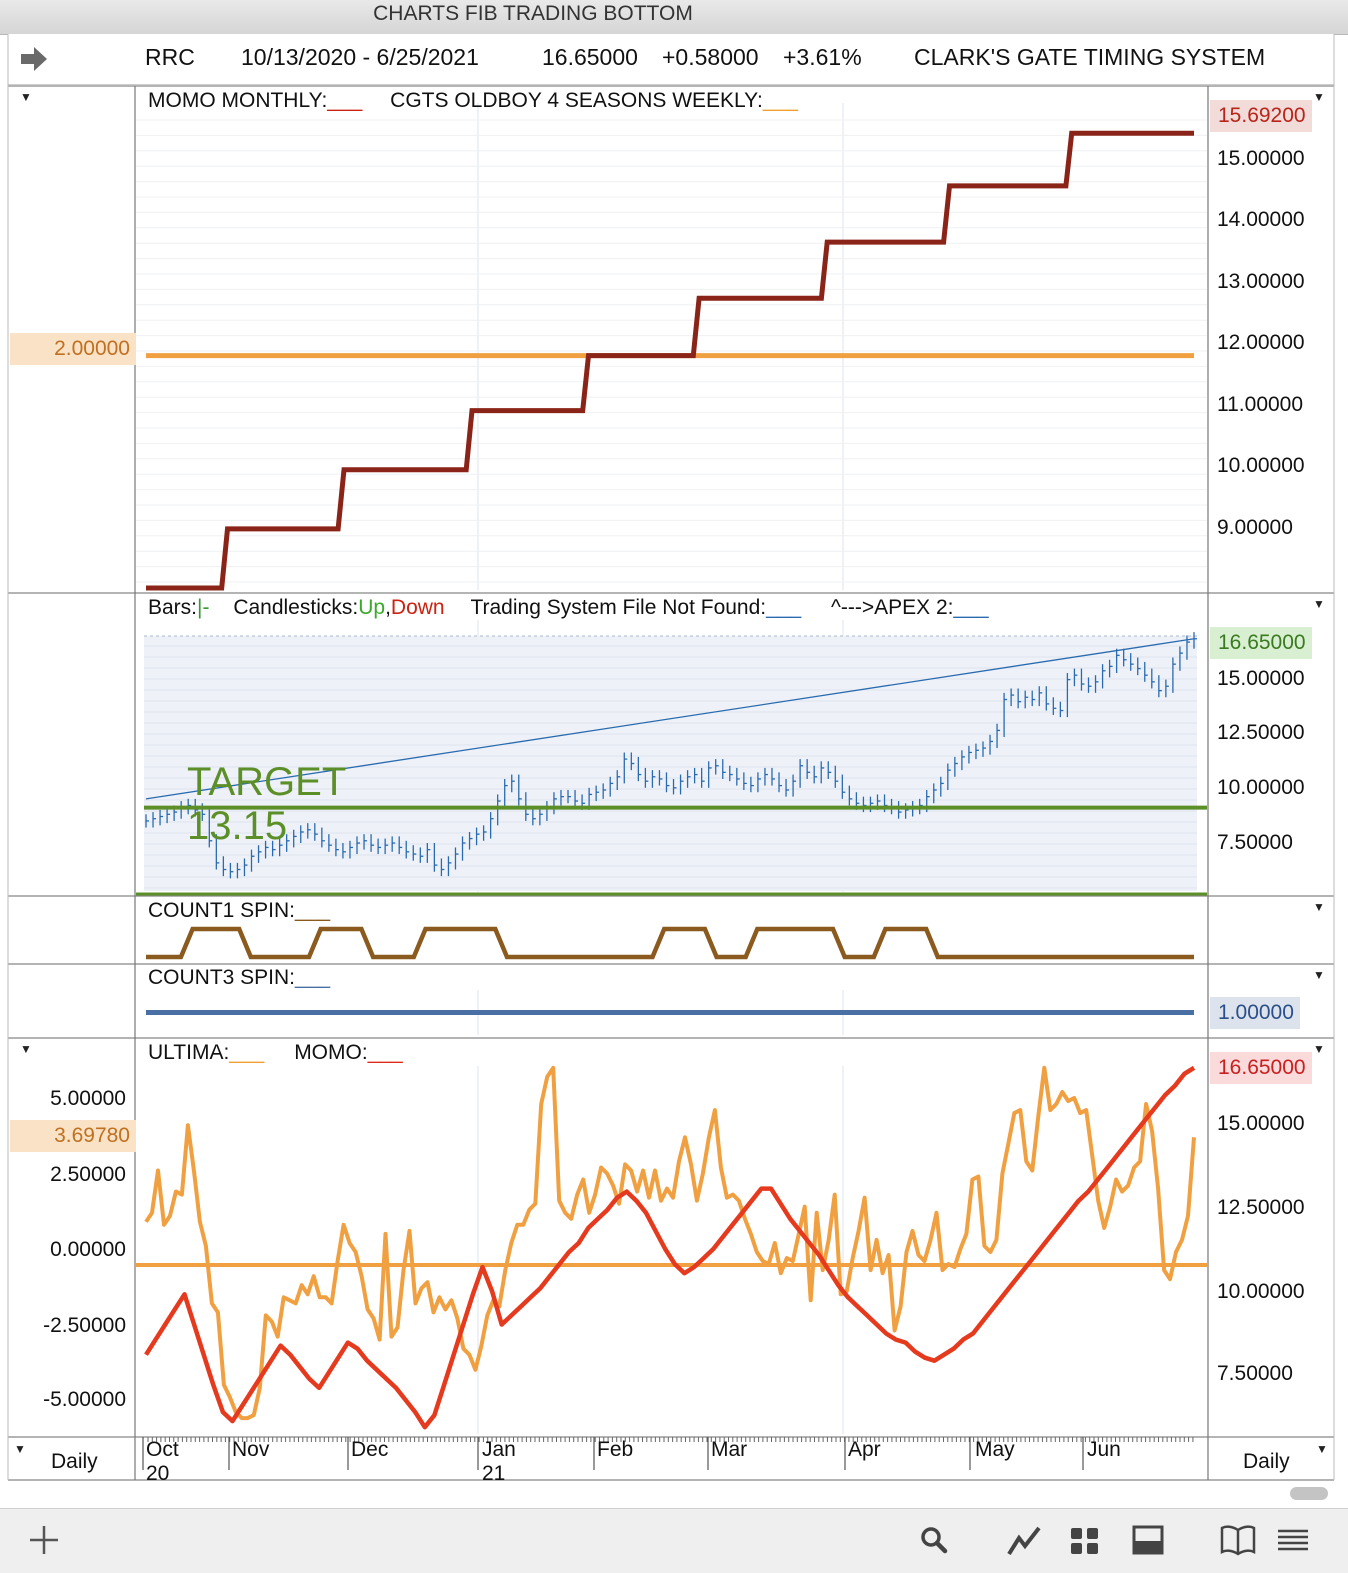  I want to click on month-label: Oct, so click(162, 1449).